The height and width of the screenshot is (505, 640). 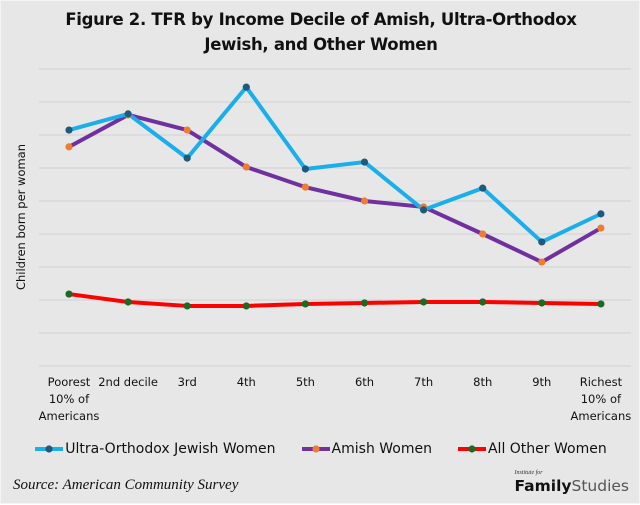 I want to click on legend-label: Amish Women, so click(x=381, y=449).